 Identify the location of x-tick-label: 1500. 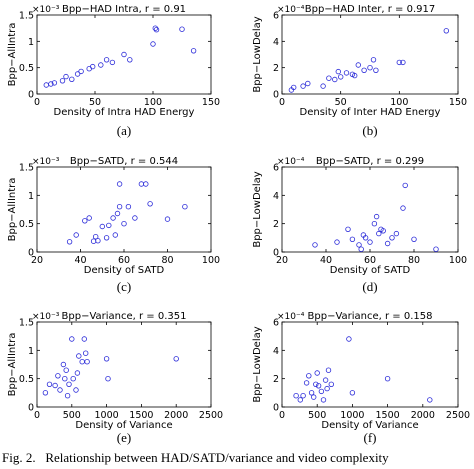
(388, 415).